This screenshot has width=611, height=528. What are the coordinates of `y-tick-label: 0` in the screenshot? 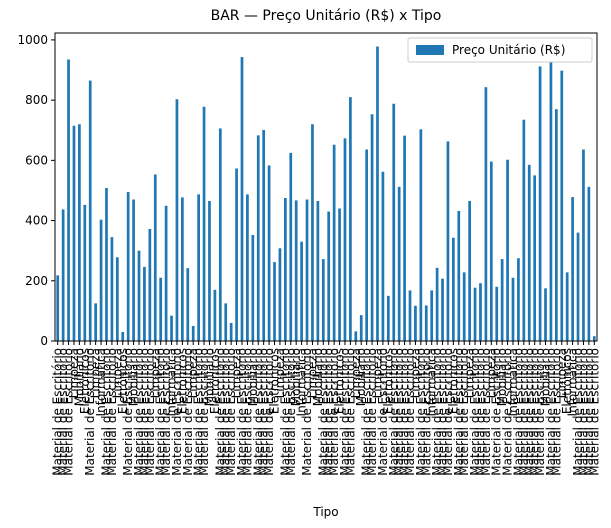 It's located at (44, 341).